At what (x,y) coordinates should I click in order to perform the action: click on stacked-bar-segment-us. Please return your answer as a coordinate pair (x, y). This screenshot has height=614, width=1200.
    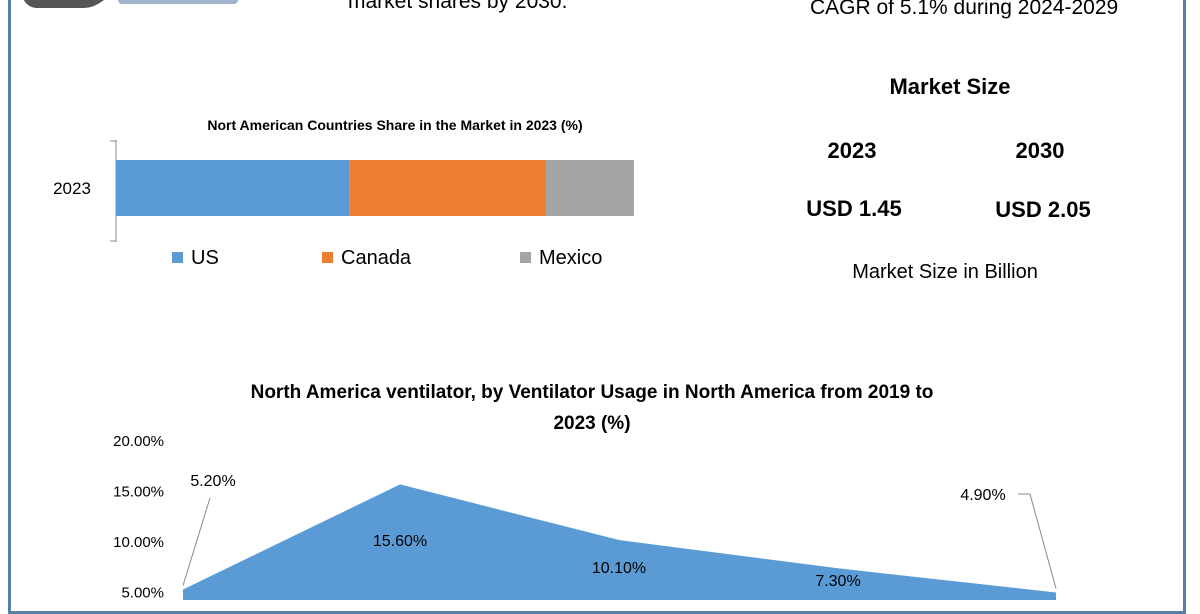
    Looking at the image, I should click on (232, 188).